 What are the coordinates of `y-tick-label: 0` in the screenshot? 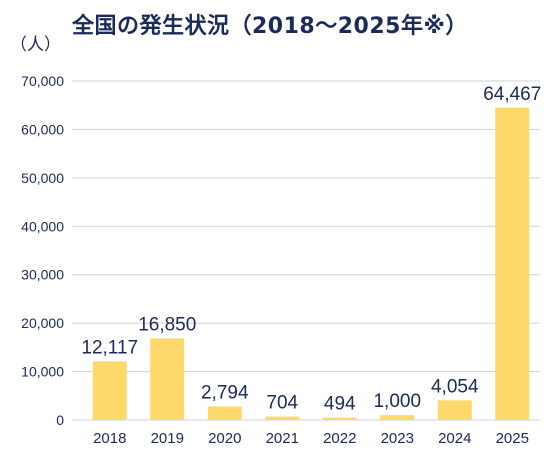 It's located at (60, 420).